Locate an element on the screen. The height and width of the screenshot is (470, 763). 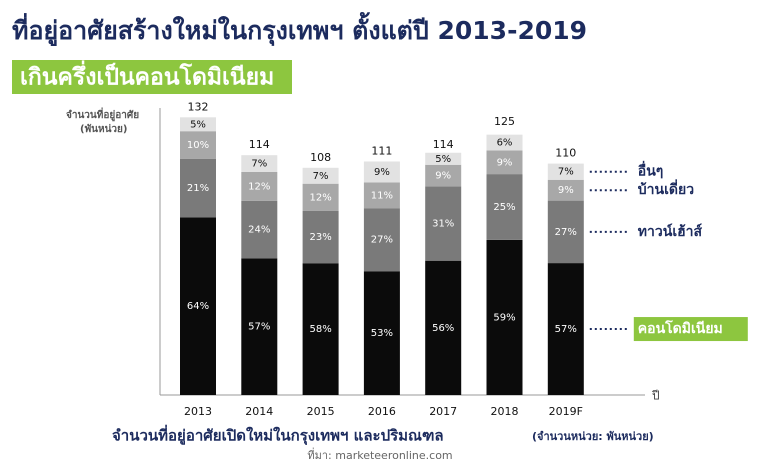
y-axis-label: (พันหน่วย) is located at coordinates (103, 129).